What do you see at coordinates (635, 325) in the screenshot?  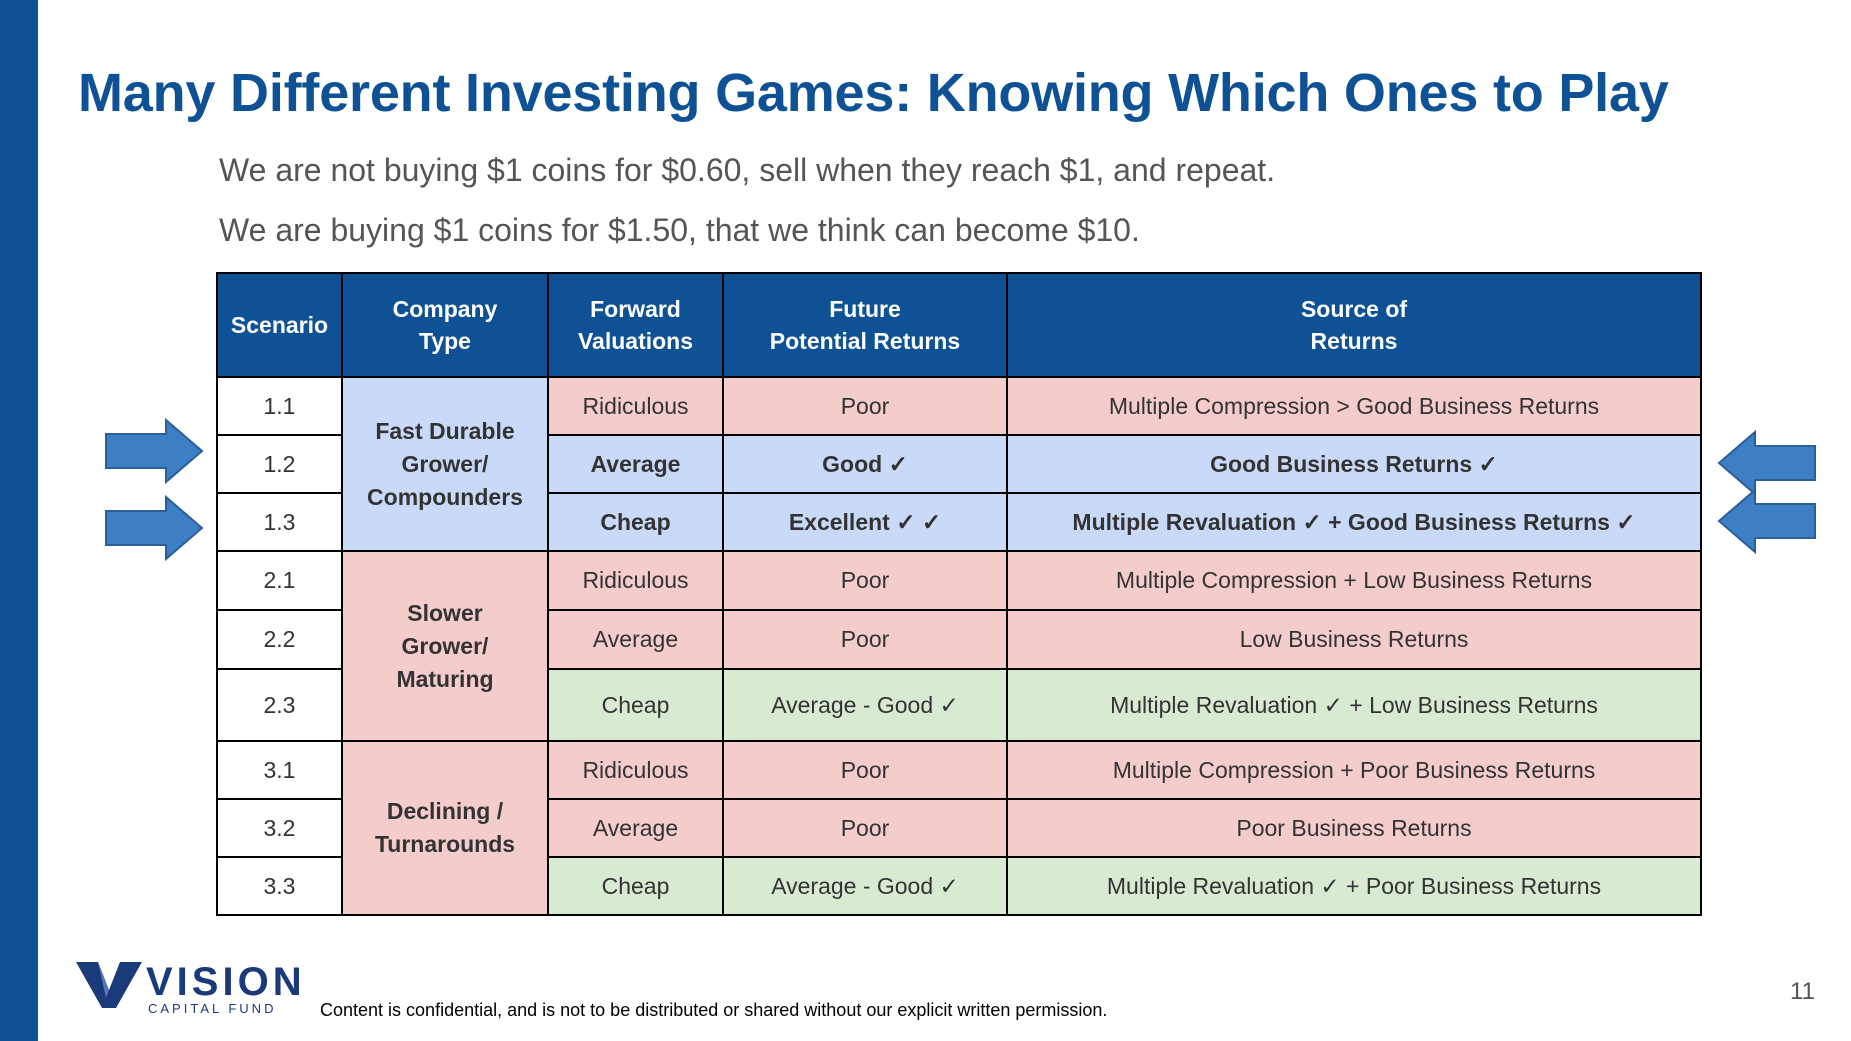 I see `header-forward-valuations: Forward Valuations` at bounding box center [635, 325].